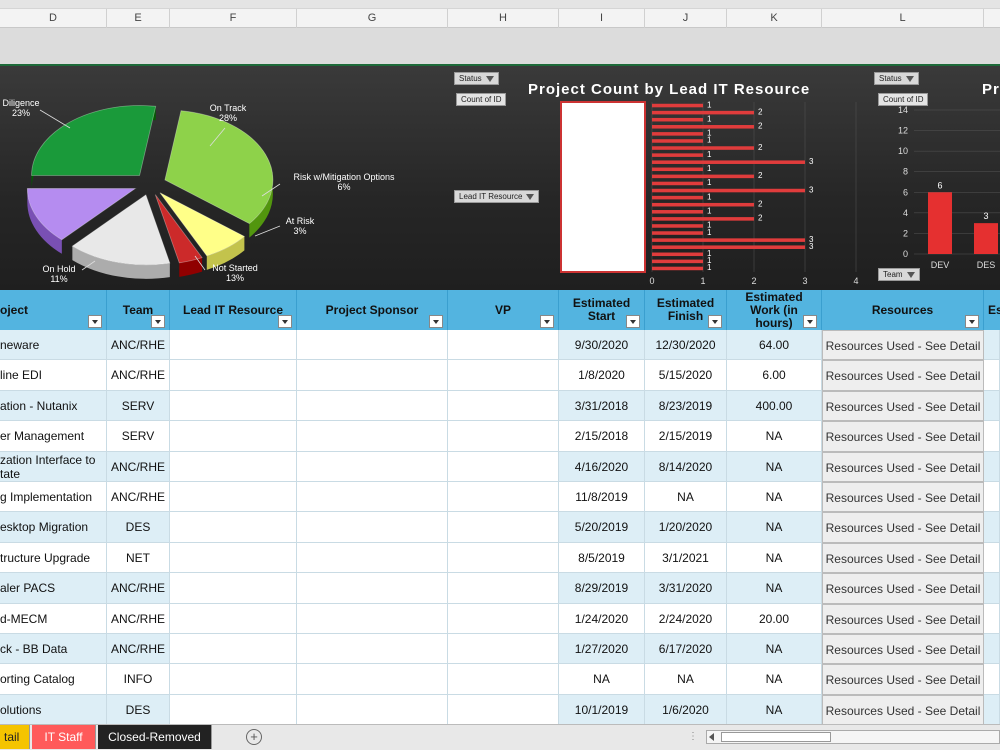  I want to click on cell-finish: 2/15/2019, so click(686, 436).